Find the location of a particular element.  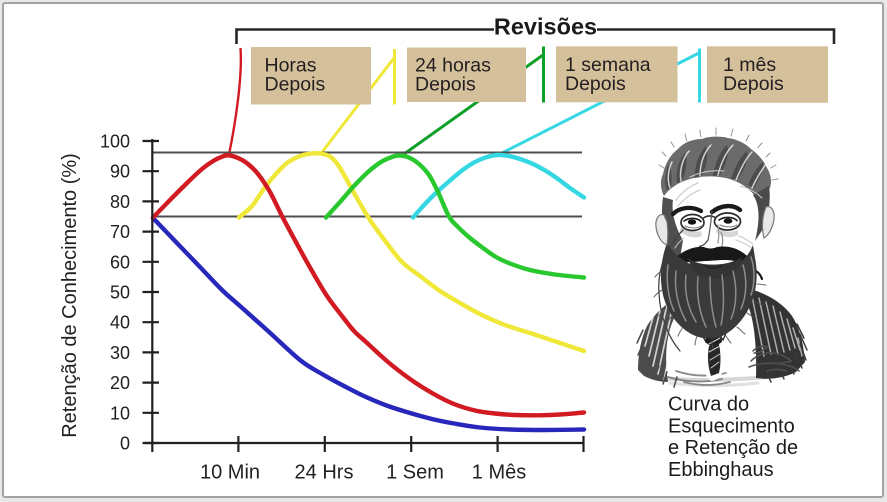

svg-text: Horas is located at coordinates (291, 66).